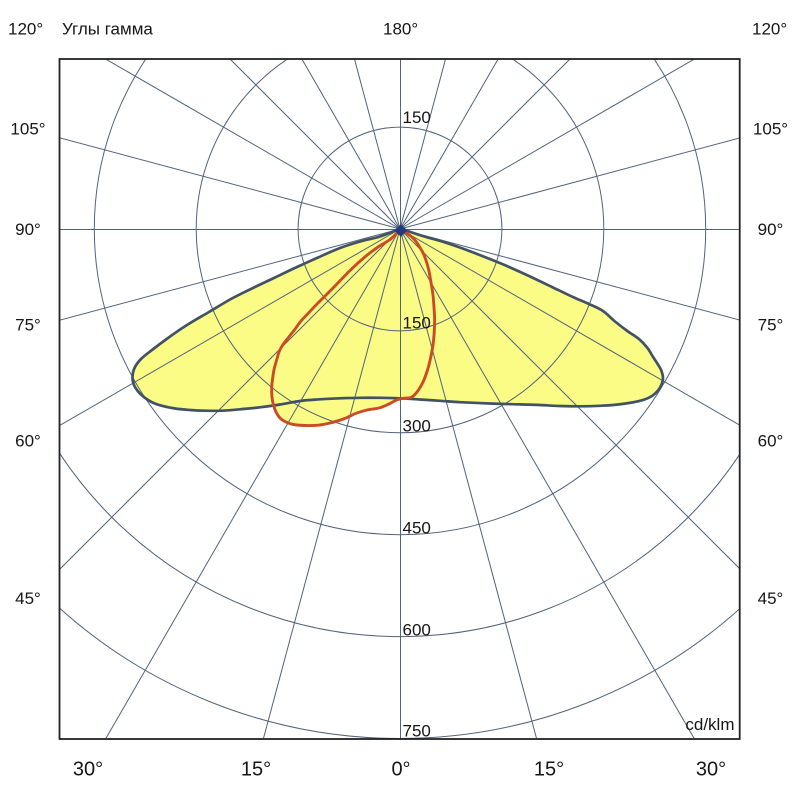  What do you see at coordinates (417, 630) in the screenshot?
I see `svg-text: 600` at bounding box center [417, 630].